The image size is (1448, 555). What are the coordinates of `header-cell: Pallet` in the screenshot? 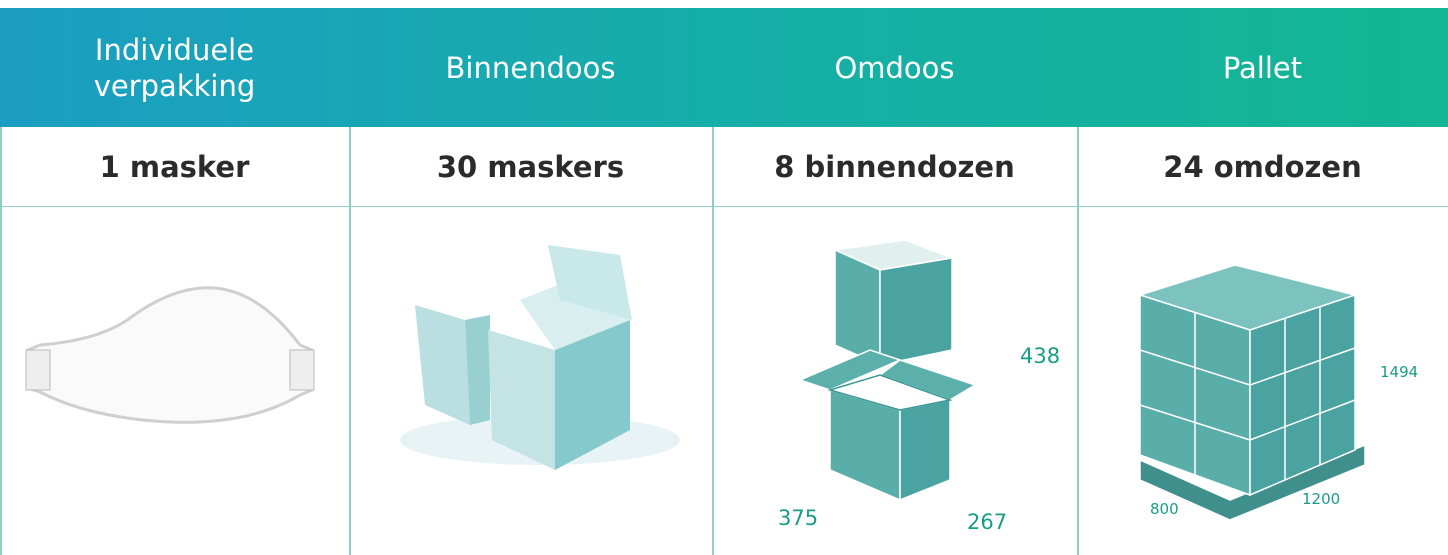 It's located at (1262, 67).